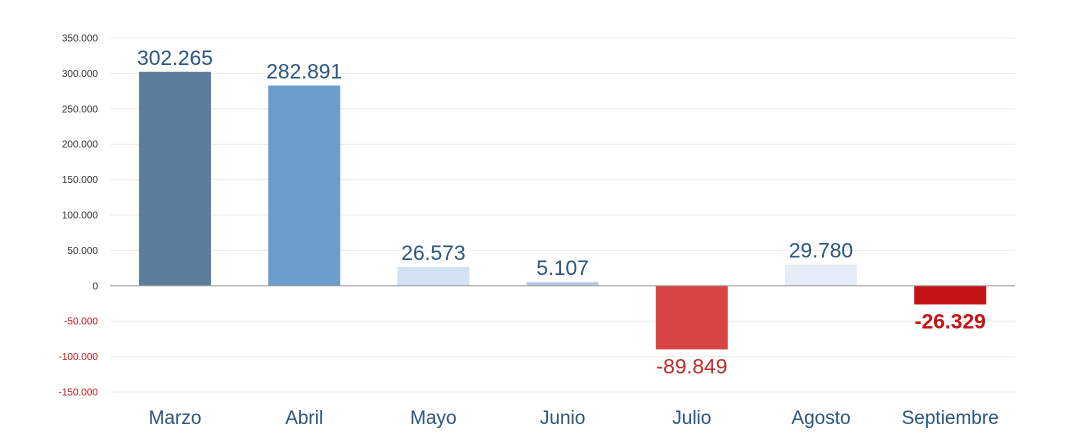 The height and width of the screenshot is (440, 1080). I want to click on x-category-label: Julio, so click(691, 418).